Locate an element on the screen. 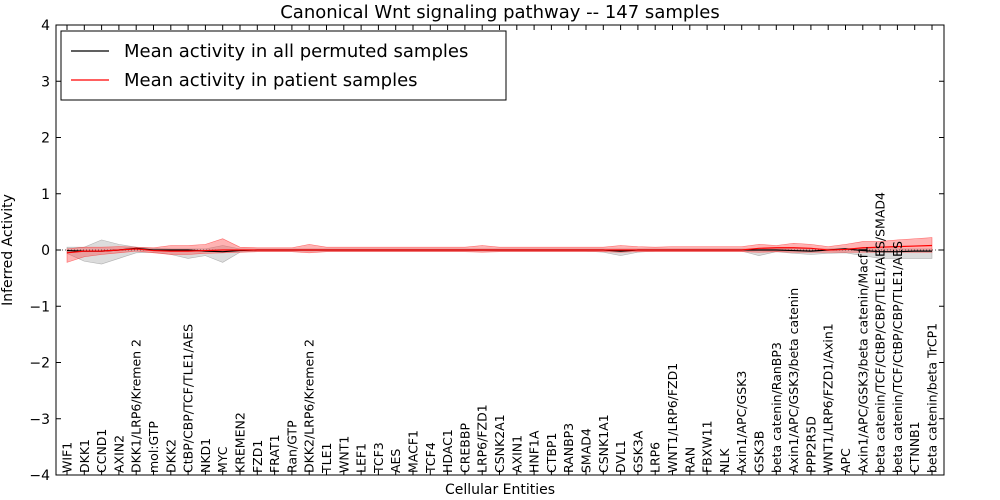 Image resolution: width=1000 pixels, height=500 pixels. y-tick-label: −1 is located at coordinates (39, 307).